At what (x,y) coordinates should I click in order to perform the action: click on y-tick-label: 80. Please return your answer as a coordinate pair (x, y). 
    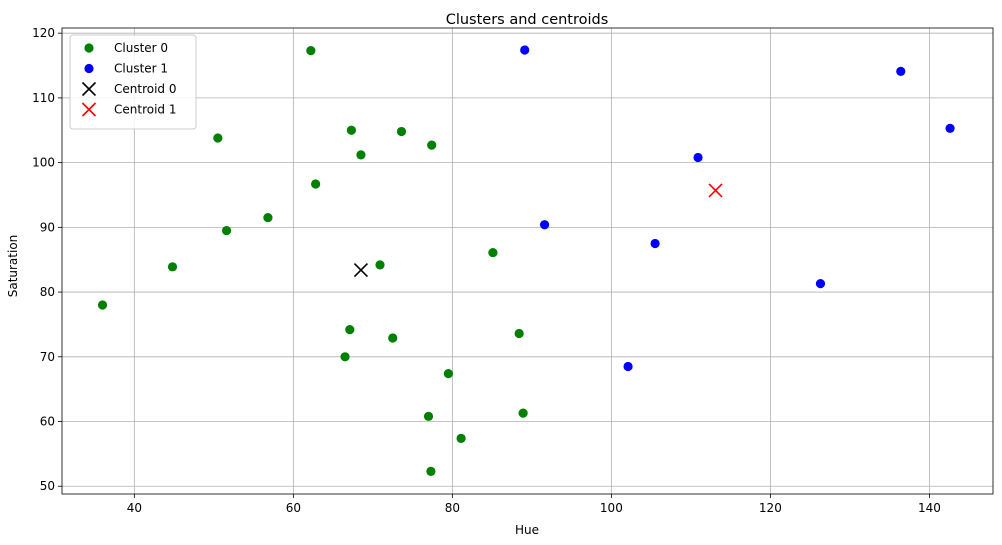
    Looking at the image, I should click on (47, 292).